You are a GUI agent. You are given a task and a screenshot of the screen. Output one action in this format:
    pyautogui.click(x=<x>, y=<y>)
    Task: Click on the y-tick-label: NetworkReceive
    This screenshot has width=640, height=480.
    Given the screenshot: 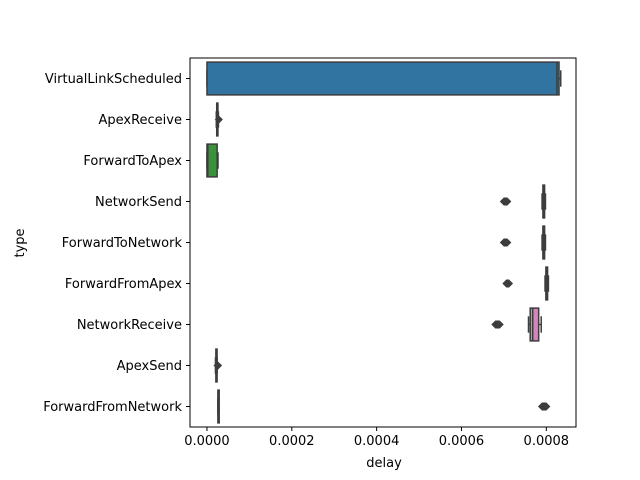 What is the action you would take?
    pyautogui.click(x=129, y=325)
    